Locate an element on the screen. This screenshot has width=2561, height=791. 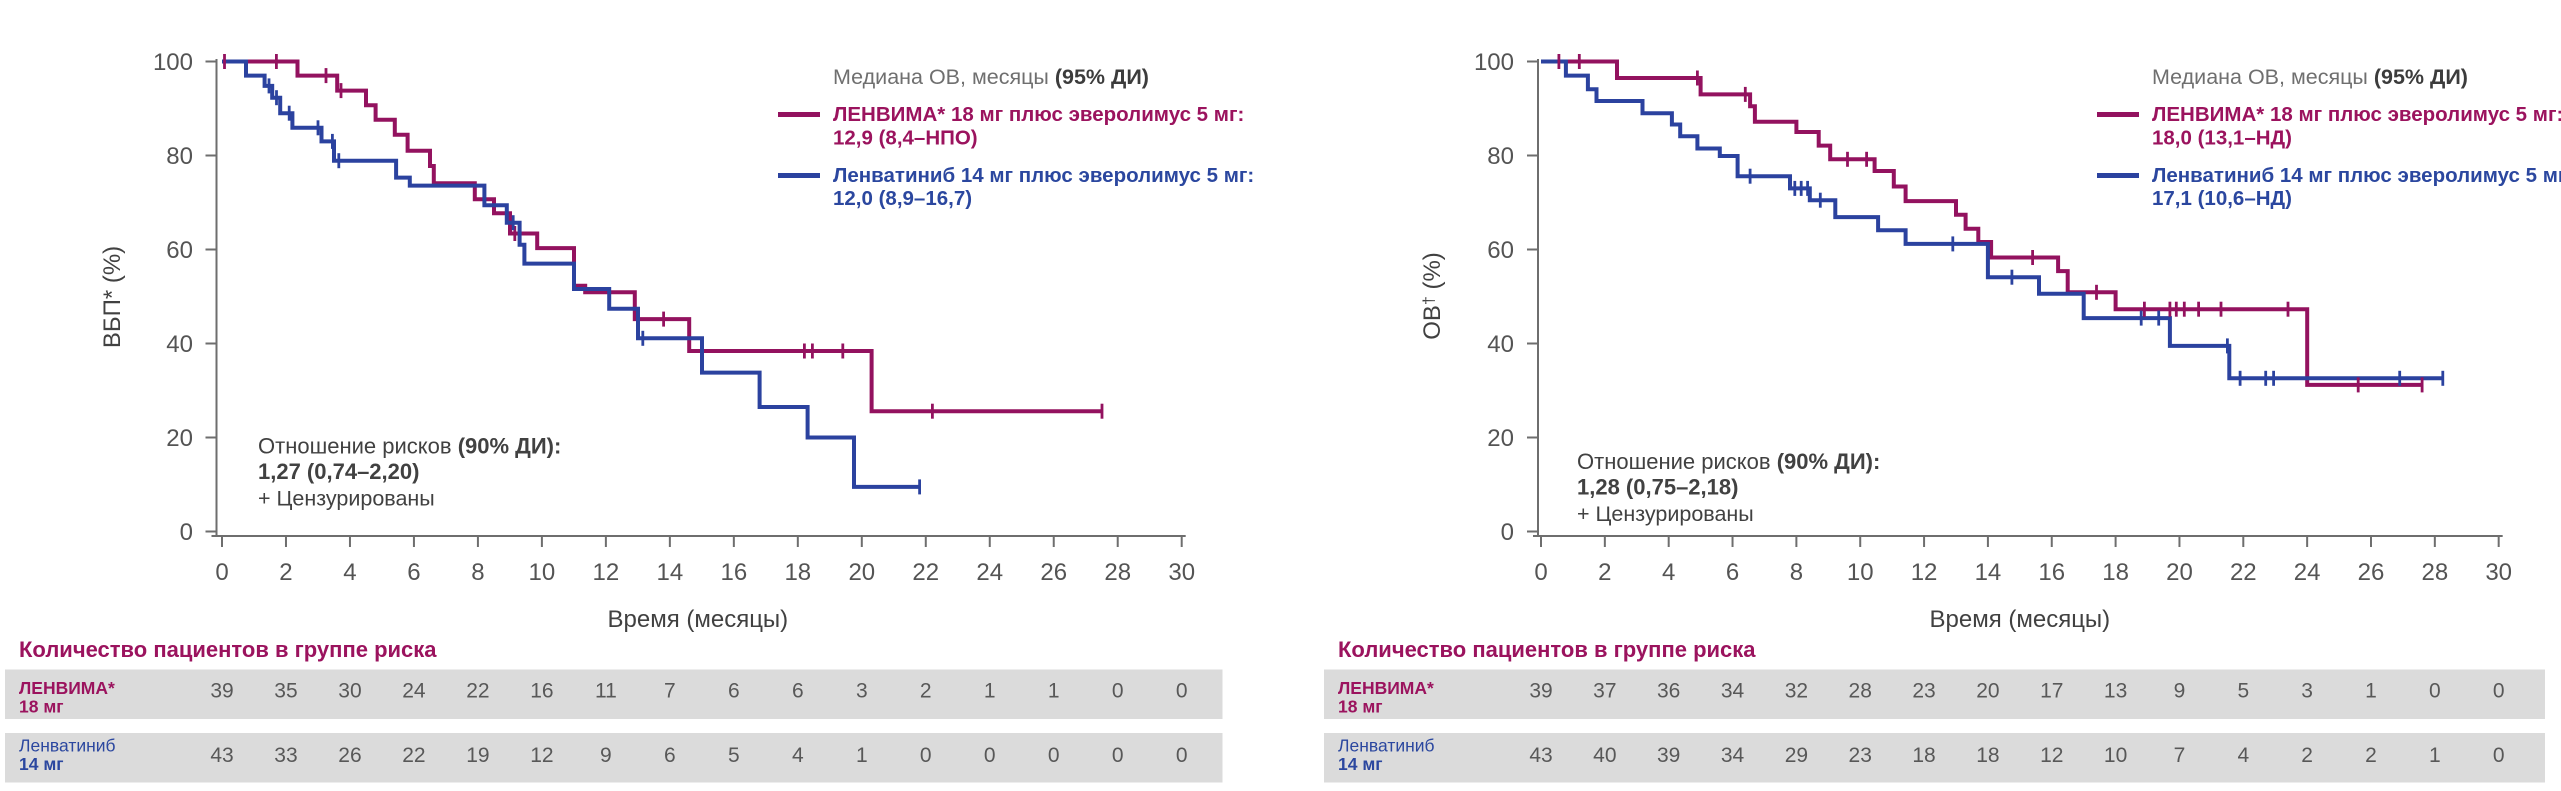
svg-text: 1,27 (0,74–2,20) is located at coordinates (338, 471).